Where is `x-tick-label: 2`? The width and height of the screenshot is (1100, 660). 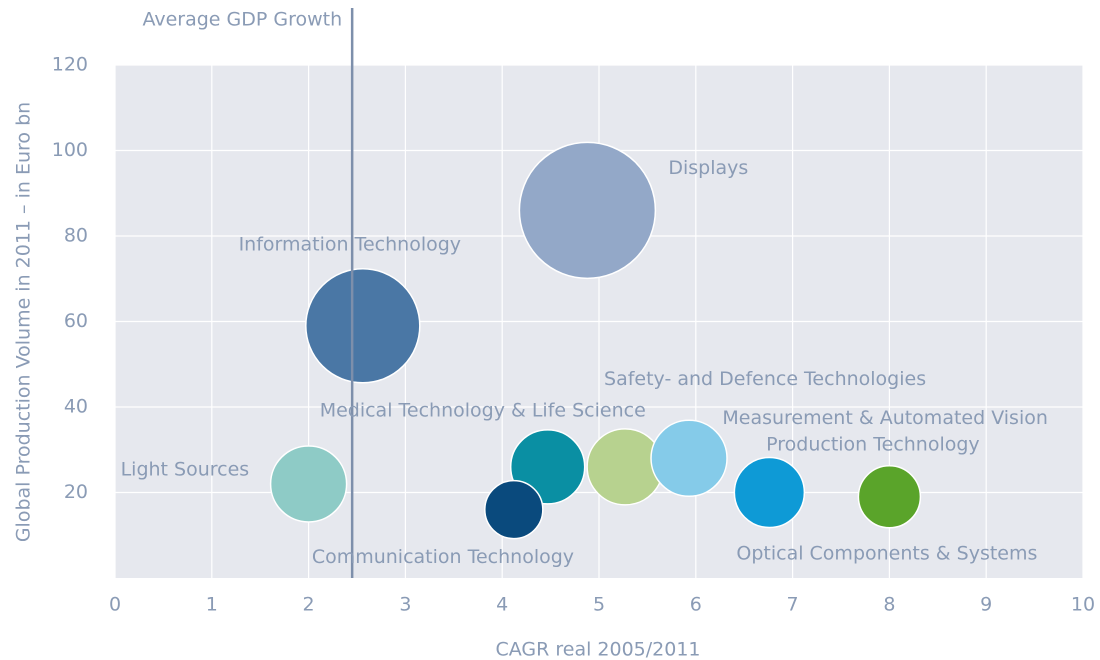
x-tick-label: 2 is located at coordinates (309, 605).